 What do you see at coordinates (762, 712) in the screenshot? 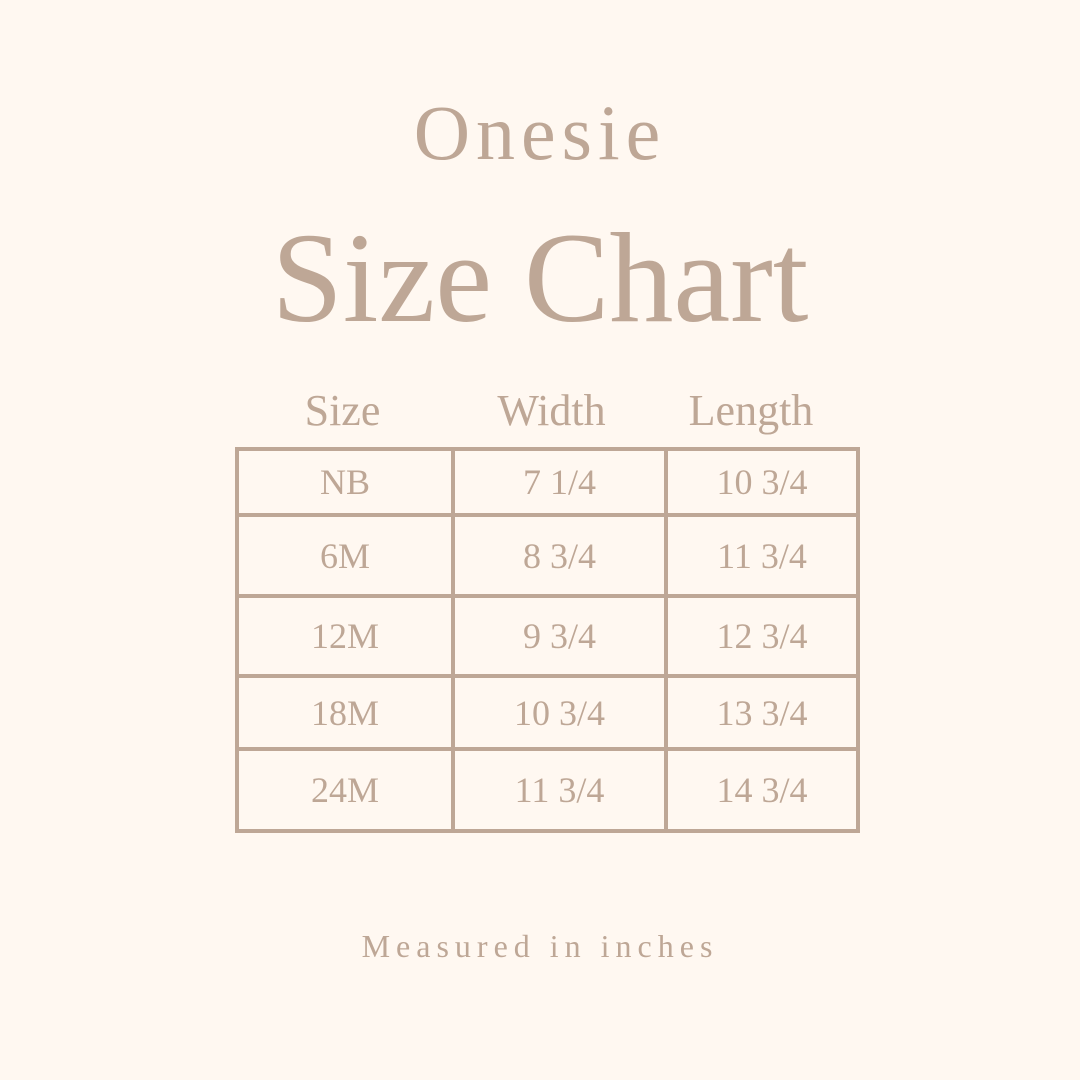
I see `table-cell: 13 3/4` at bounding box center [762, 712].